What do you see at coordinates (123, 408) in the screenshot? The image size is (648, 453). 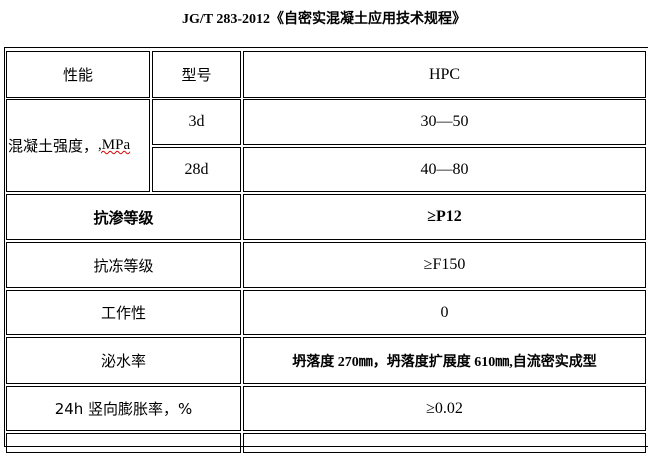 I see `row-label-expansion: 24h 竖向膨胀率，%` at bounding box center [123, 408].